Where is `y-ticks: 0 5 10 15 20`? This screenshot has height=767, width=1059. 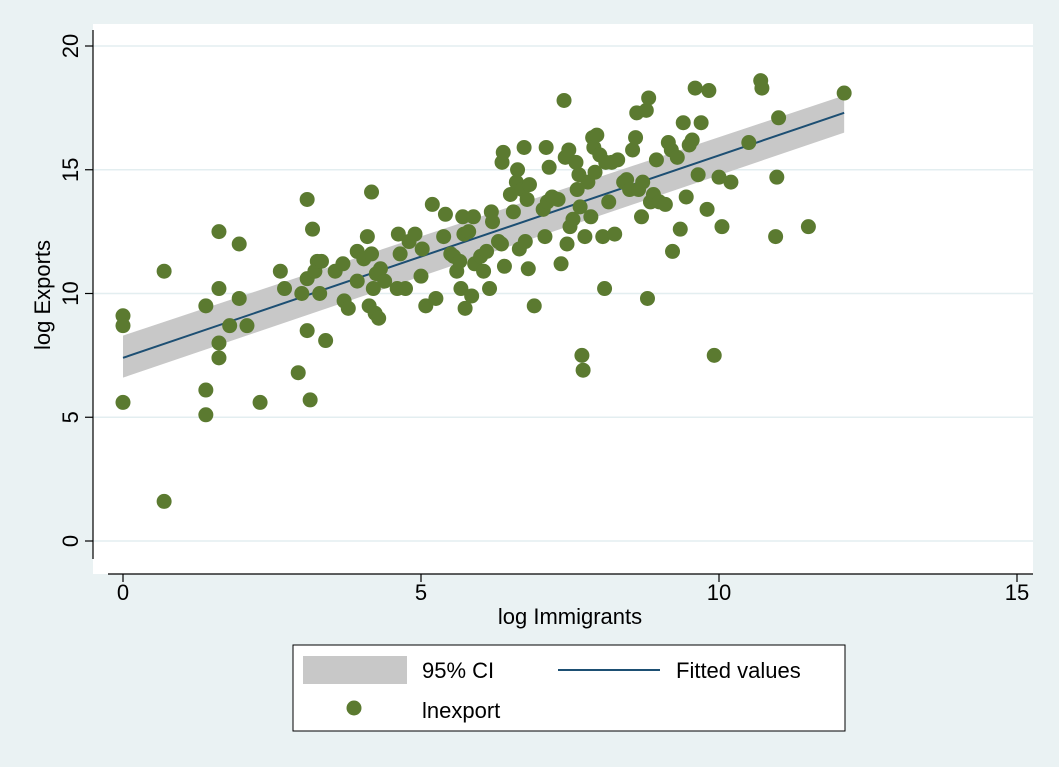
y-ticks: 0 5 10 15 20 is located at coordinates (75, 290).